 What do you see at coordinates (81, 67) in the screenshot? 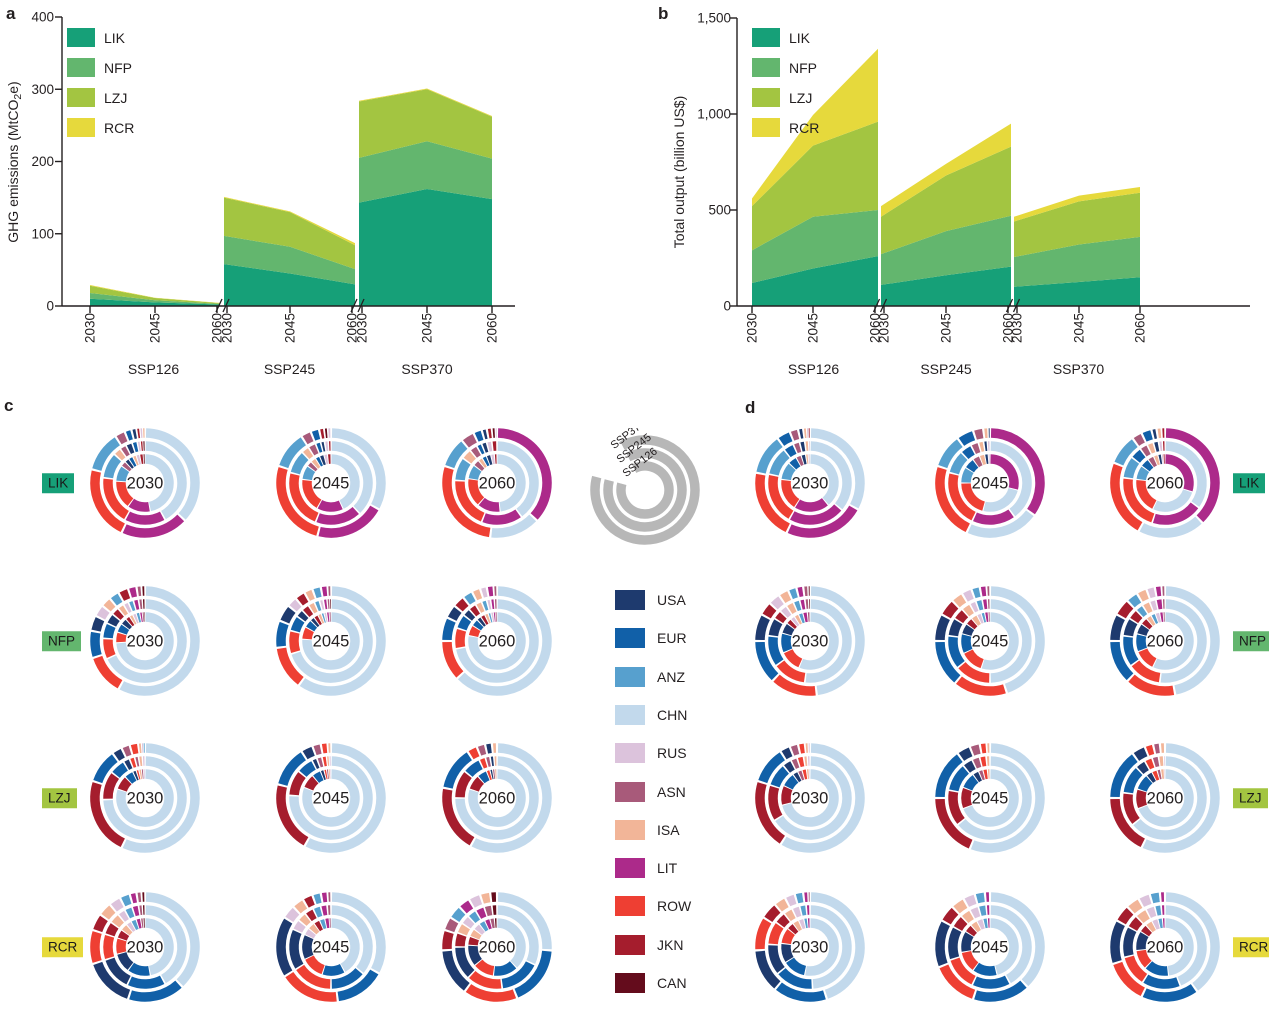
I see `NFP-swatch` at bounding box center [81, 67].